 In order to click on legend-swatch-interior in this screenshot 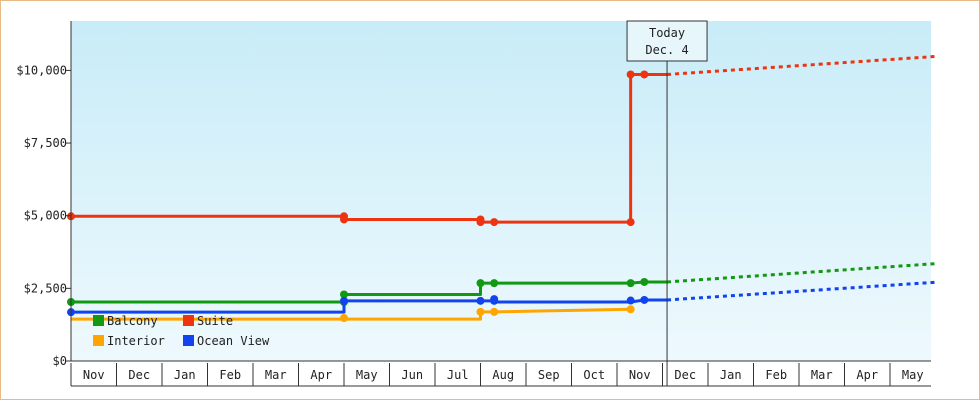, I will do `click(98, 340)`.